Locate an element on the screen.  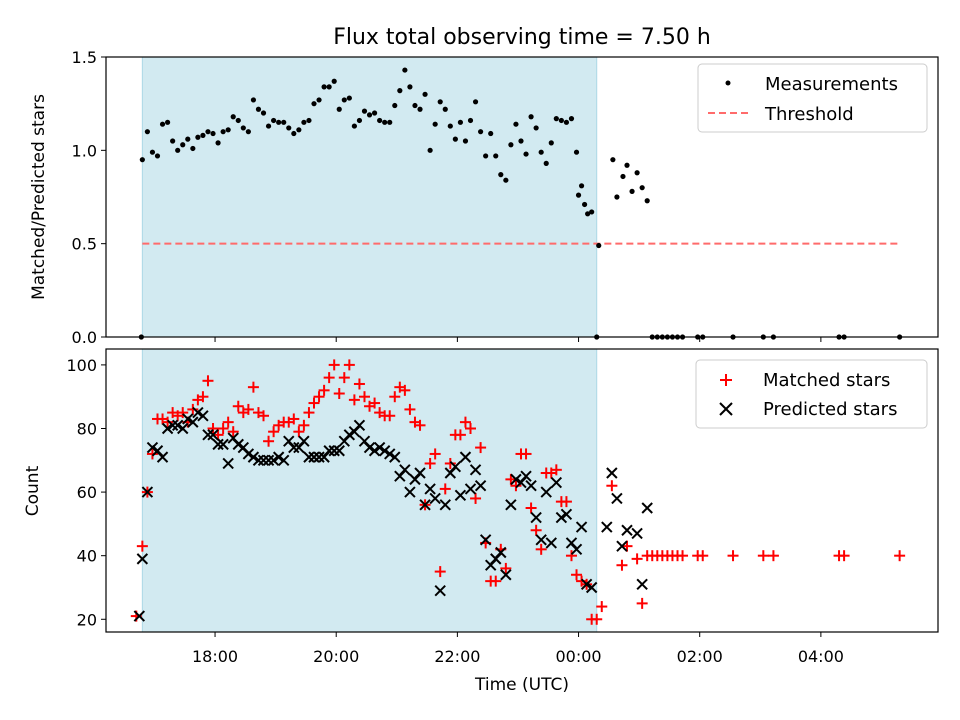
legend-label-matched: Matched stars is located at coordinates (826, 380).